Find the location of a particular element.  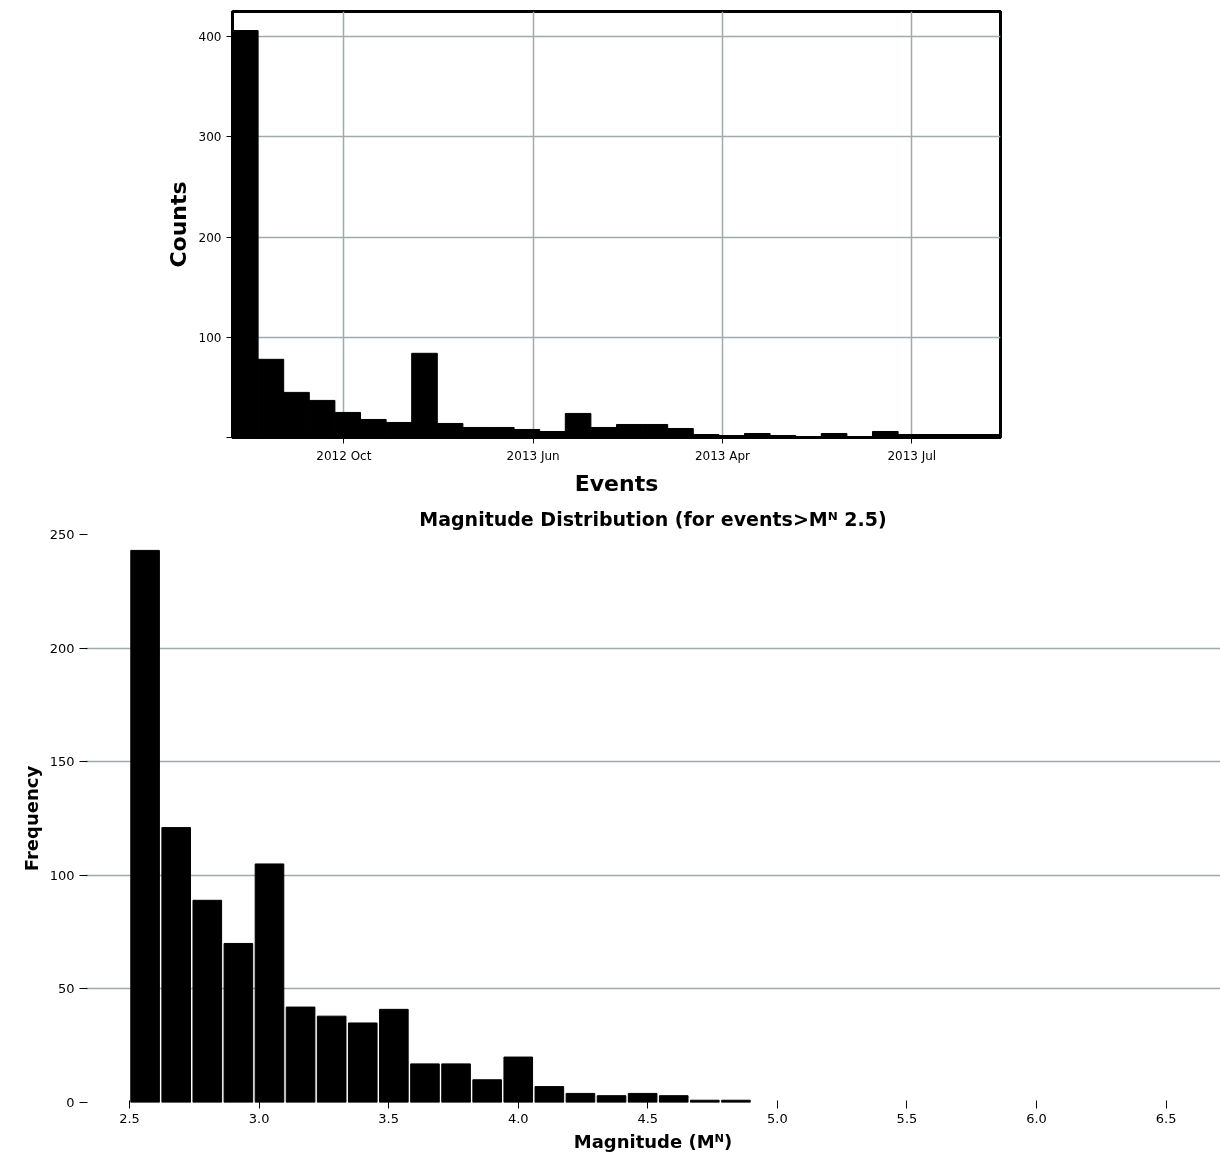

y-tick-label: 250 is located at coordinates (62, 534).